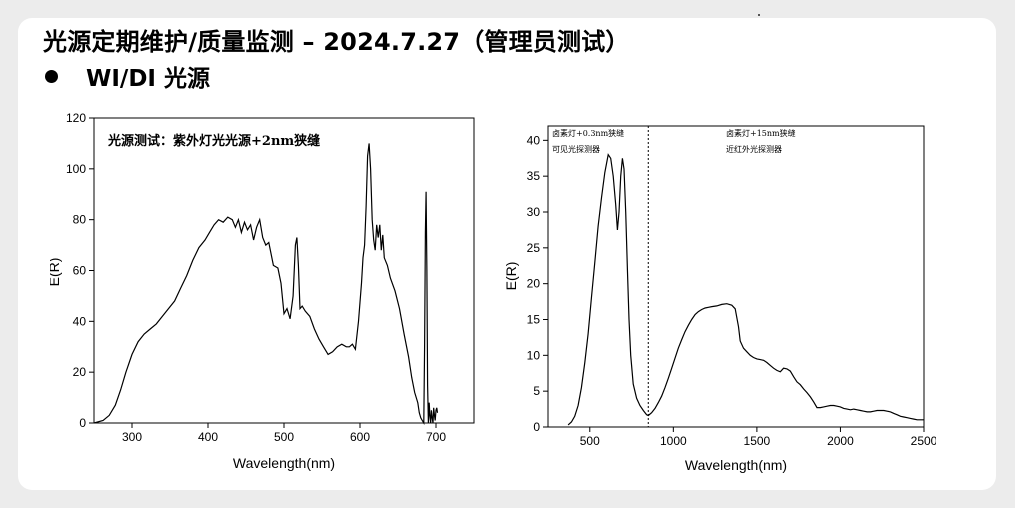  I want to click on y-tick-label: 10, so click(534, 355).